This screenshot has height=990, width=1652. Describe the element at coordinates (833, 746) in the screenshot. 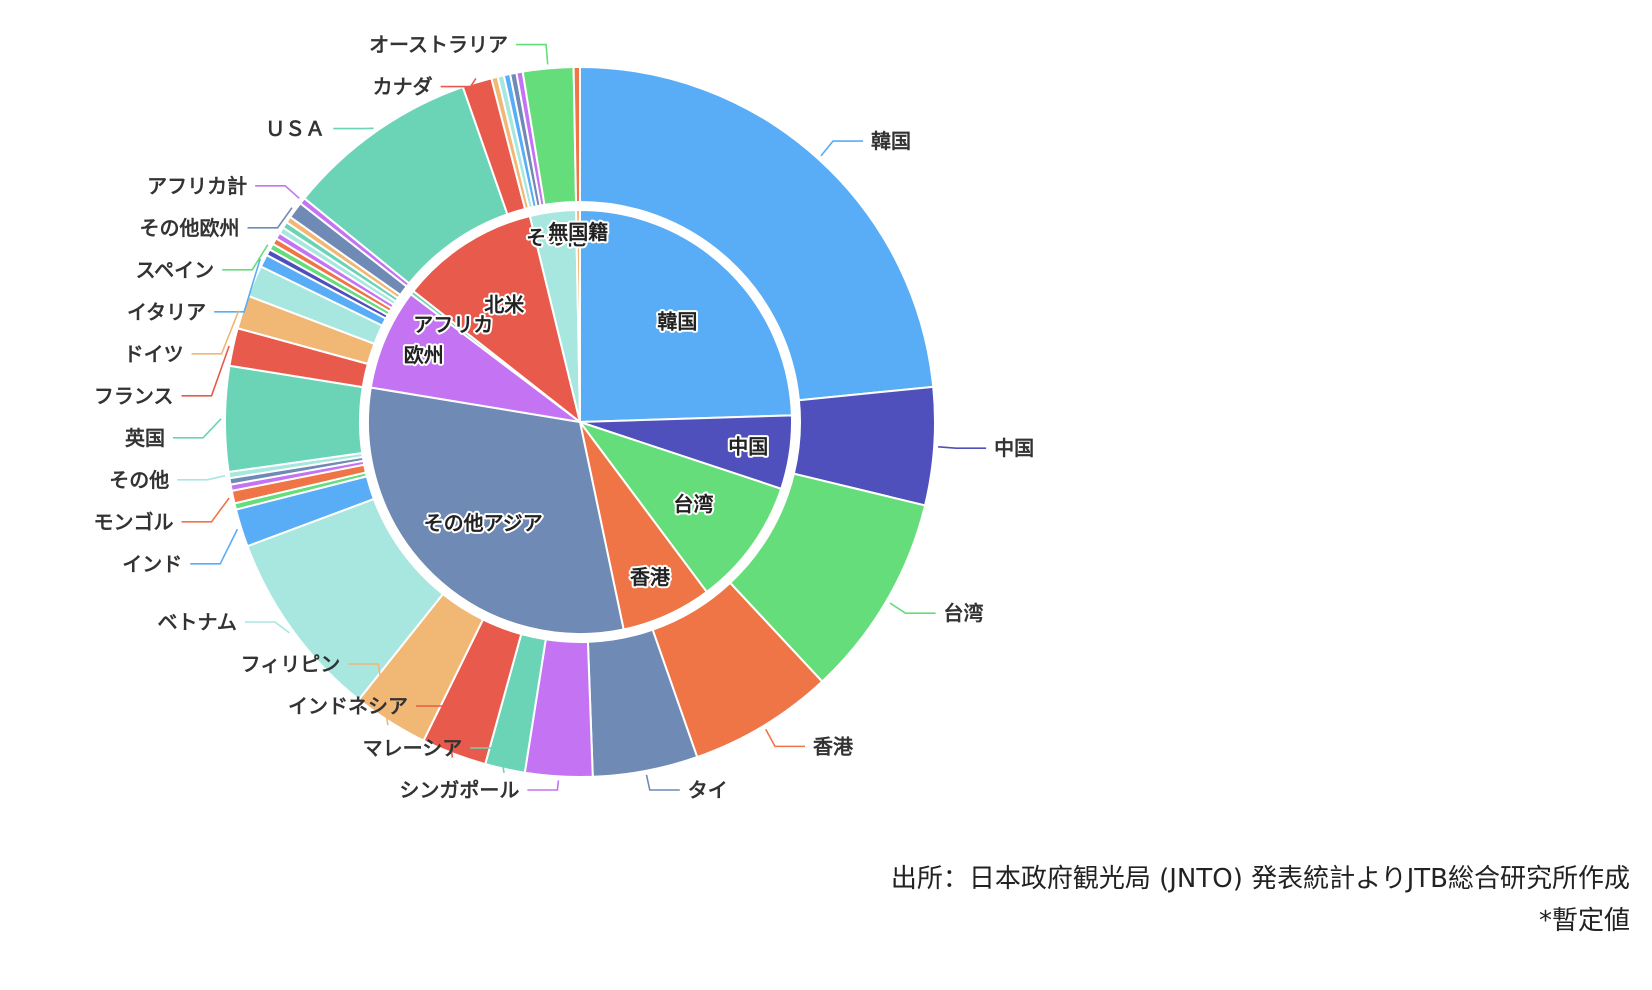

I see `outer-label-香港: 香港` at that location.